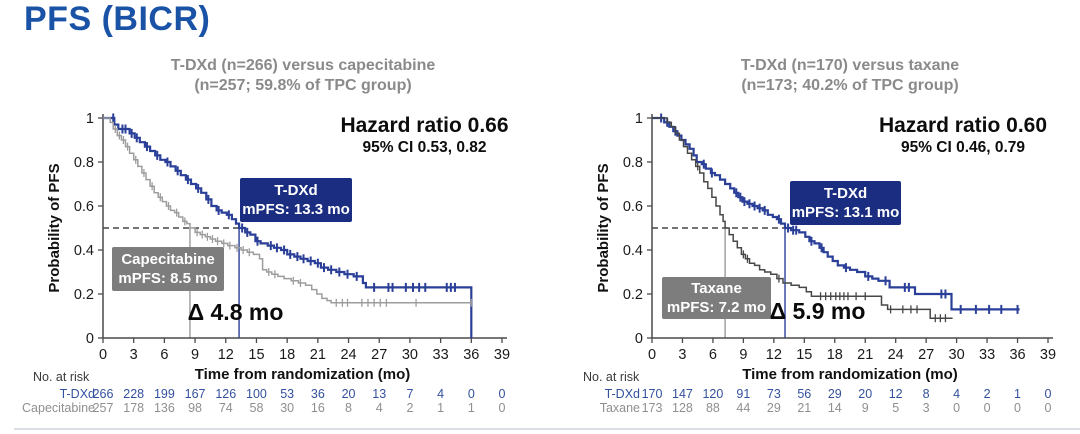  I want to click on panel-left-hazard-block: Hazard ratio 0.66 95% CI 0.53, 0.82, so click(424, 135).